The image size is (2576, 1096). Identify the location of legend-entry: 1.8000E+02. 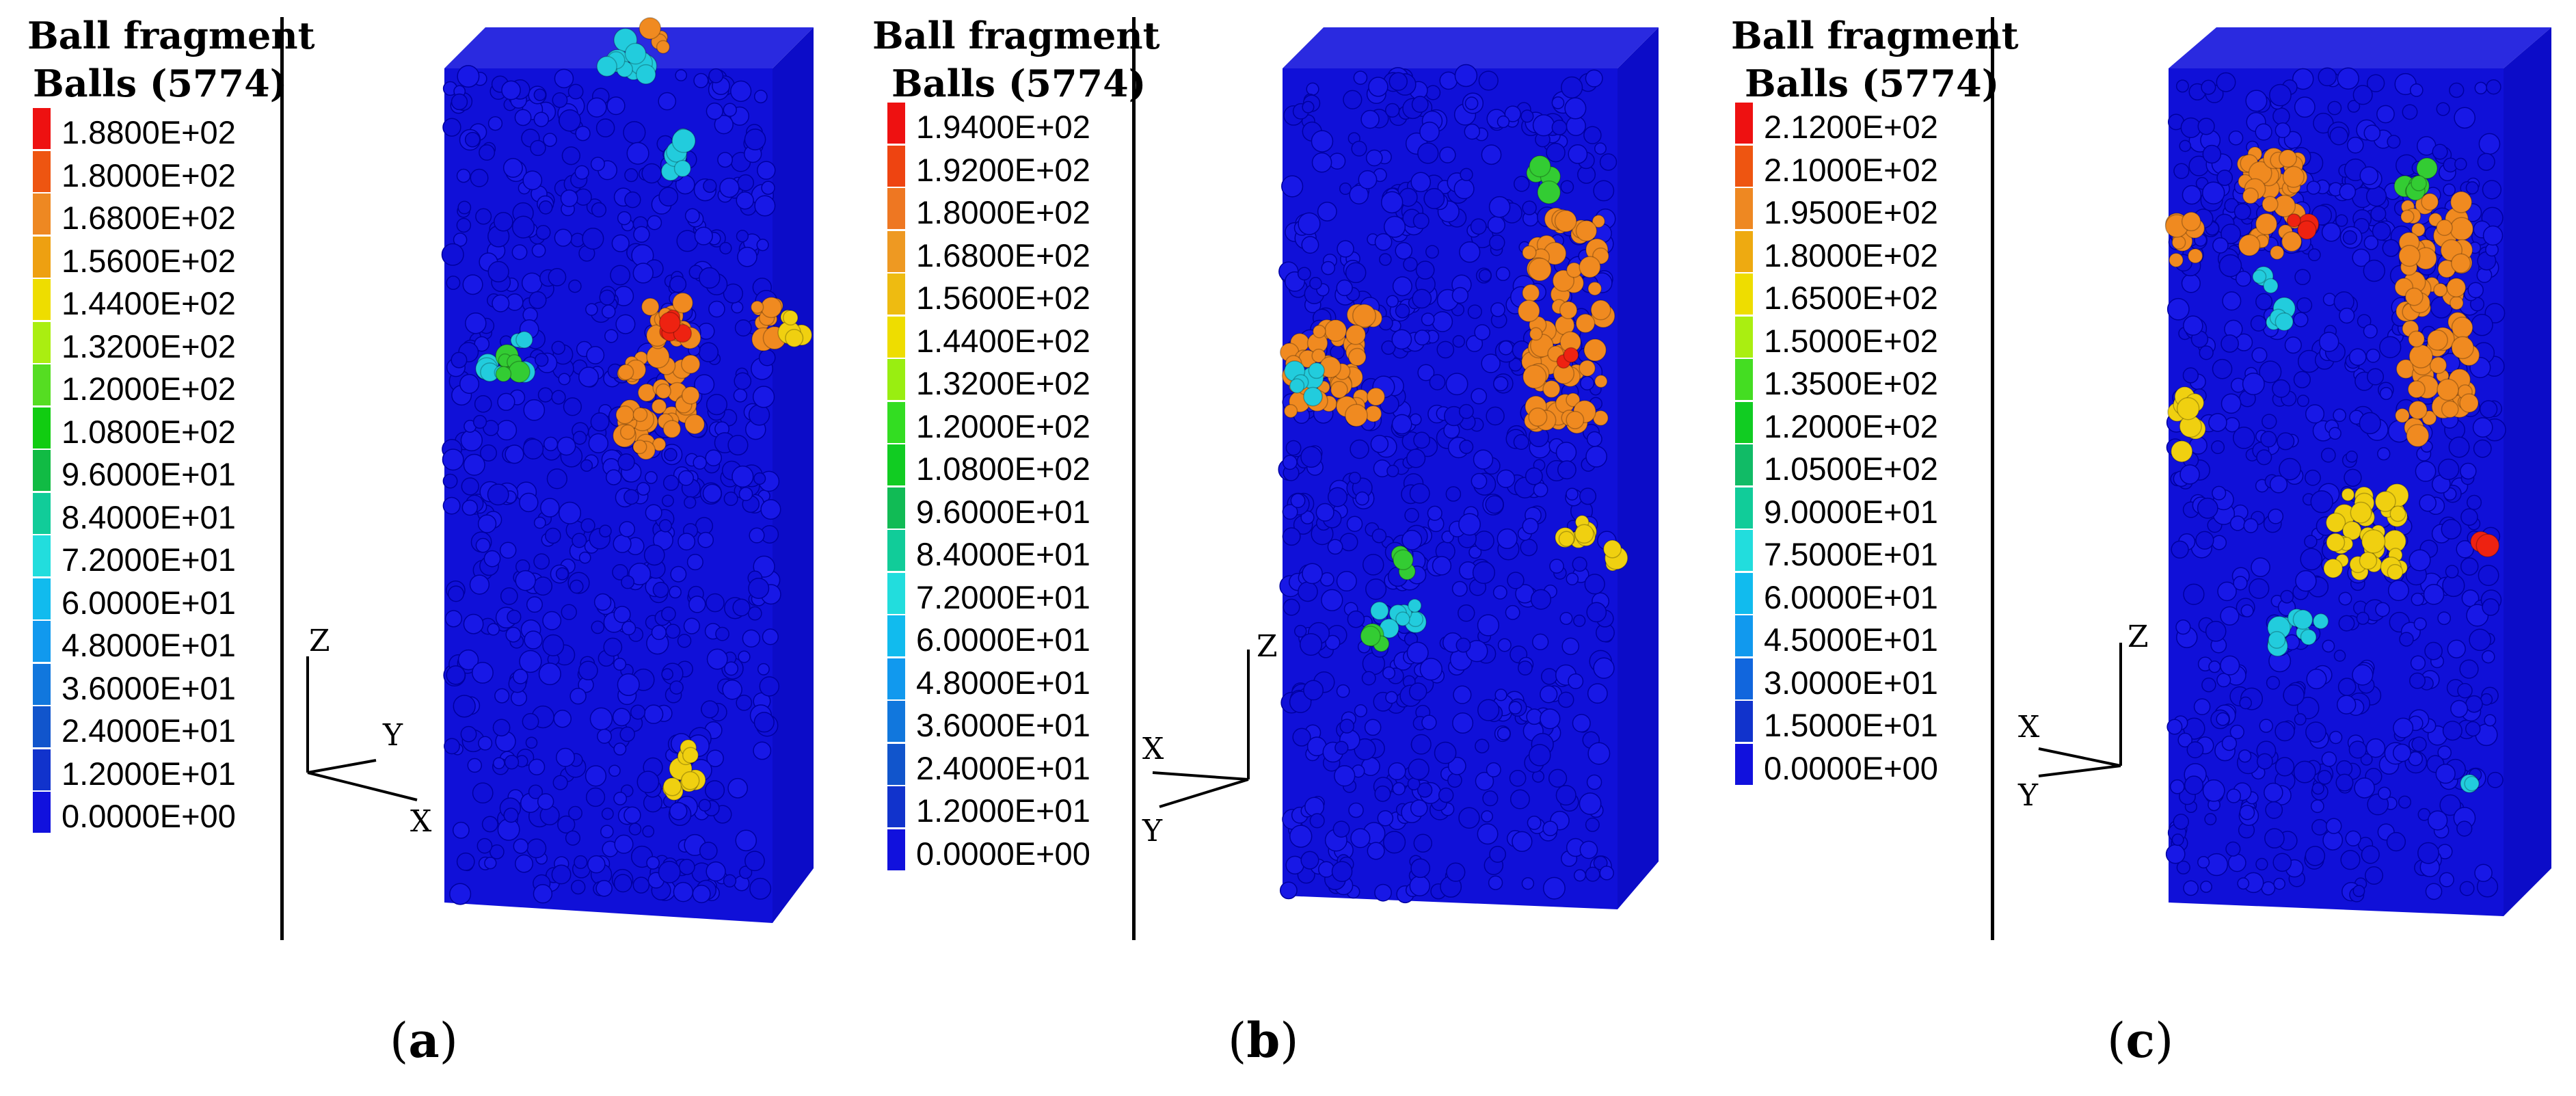
(1872, 251).